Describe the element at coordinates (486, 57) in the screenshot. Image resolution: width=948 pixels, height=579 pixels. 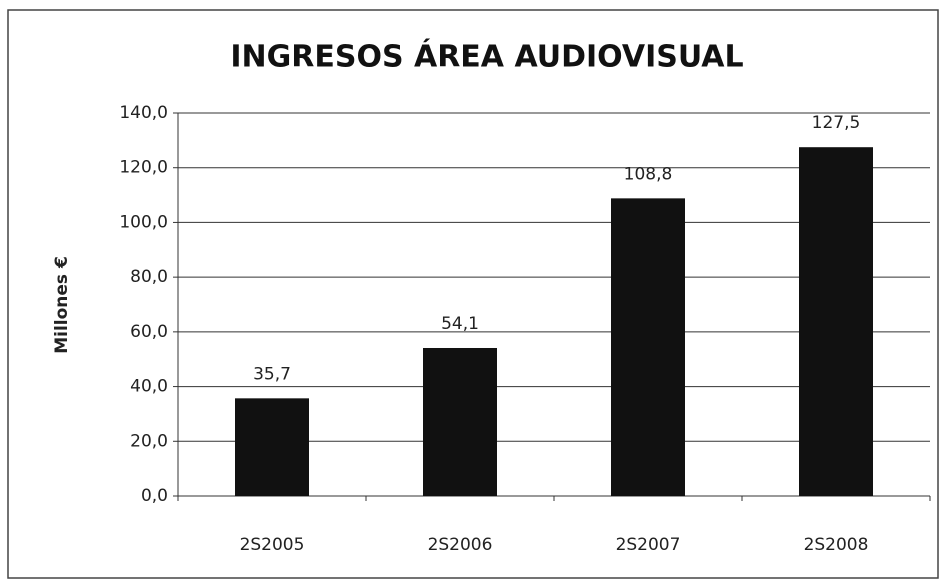
I see `chart-title: INGRESOS ÁREA AUDIOVISUAL` at that location.